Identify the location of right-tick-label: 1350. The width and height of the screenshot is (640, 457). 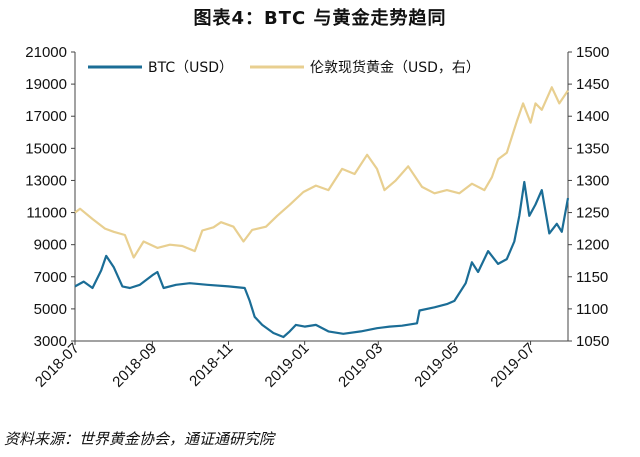
(592, 148).